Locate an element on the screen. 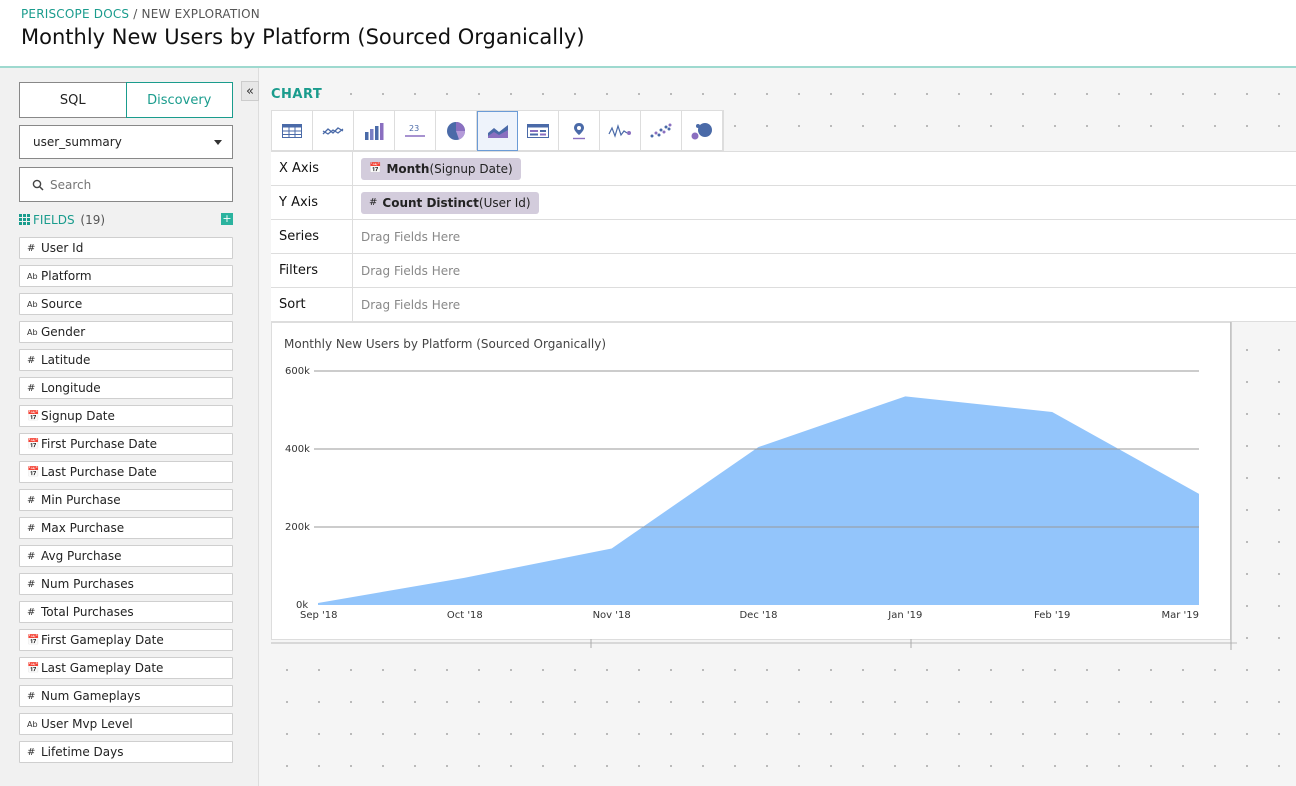 Image resolution: width=1296 pixels, height=786 pixels. field-item: # User Id is located at coordinates (126, 248).